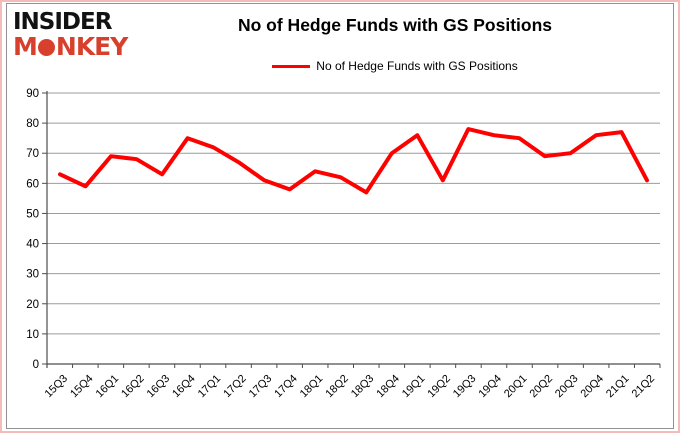 The width and height of the screenshot is (680, 433). I want to click on x-category-label: 18Q1, so click(312, 387).